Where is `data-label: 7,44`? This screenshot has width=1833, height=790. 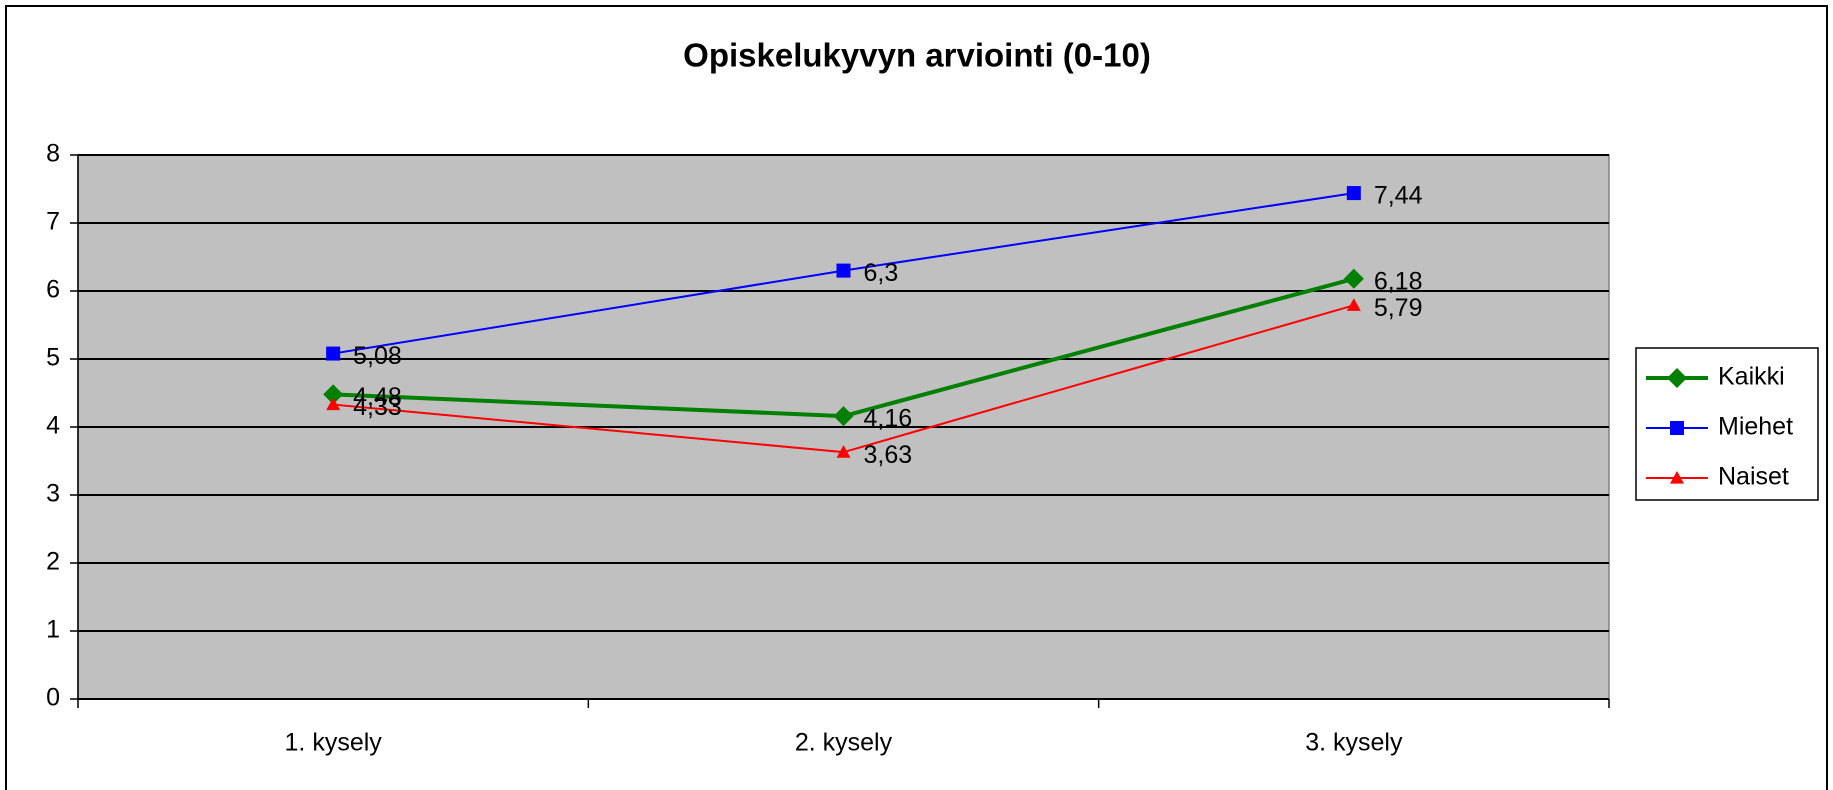 data-label: 7,44 is located at coordinates (1398, 196).